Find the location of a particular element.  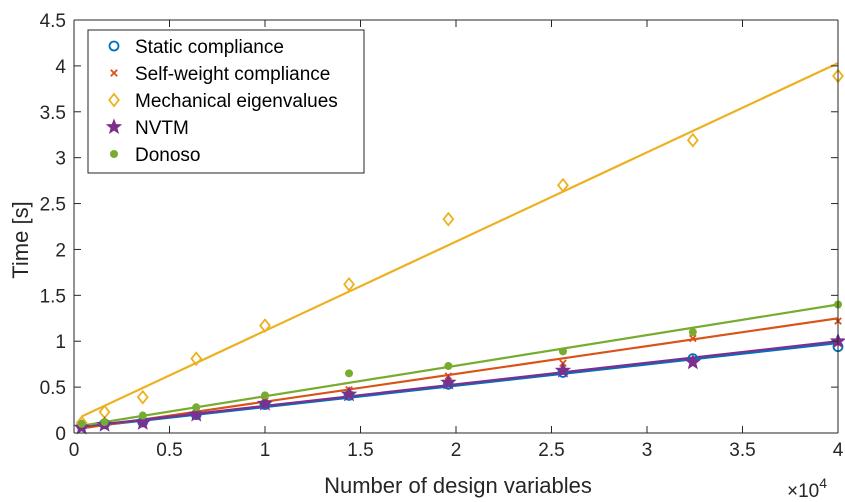

legend-label-0: Static compliance is located at coordinates (209, 47).